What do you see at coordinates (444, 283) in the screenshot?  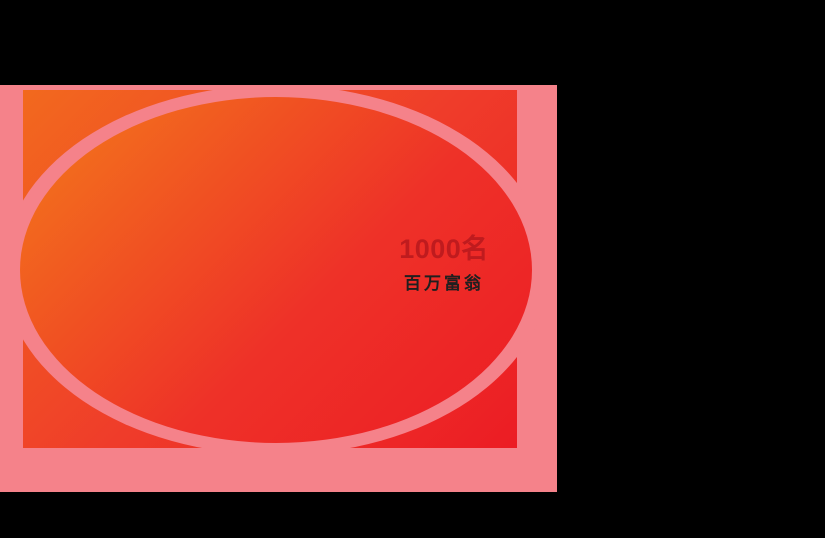 I see `winner-title-text: 百万富翁` at bounding box center [444, 283].